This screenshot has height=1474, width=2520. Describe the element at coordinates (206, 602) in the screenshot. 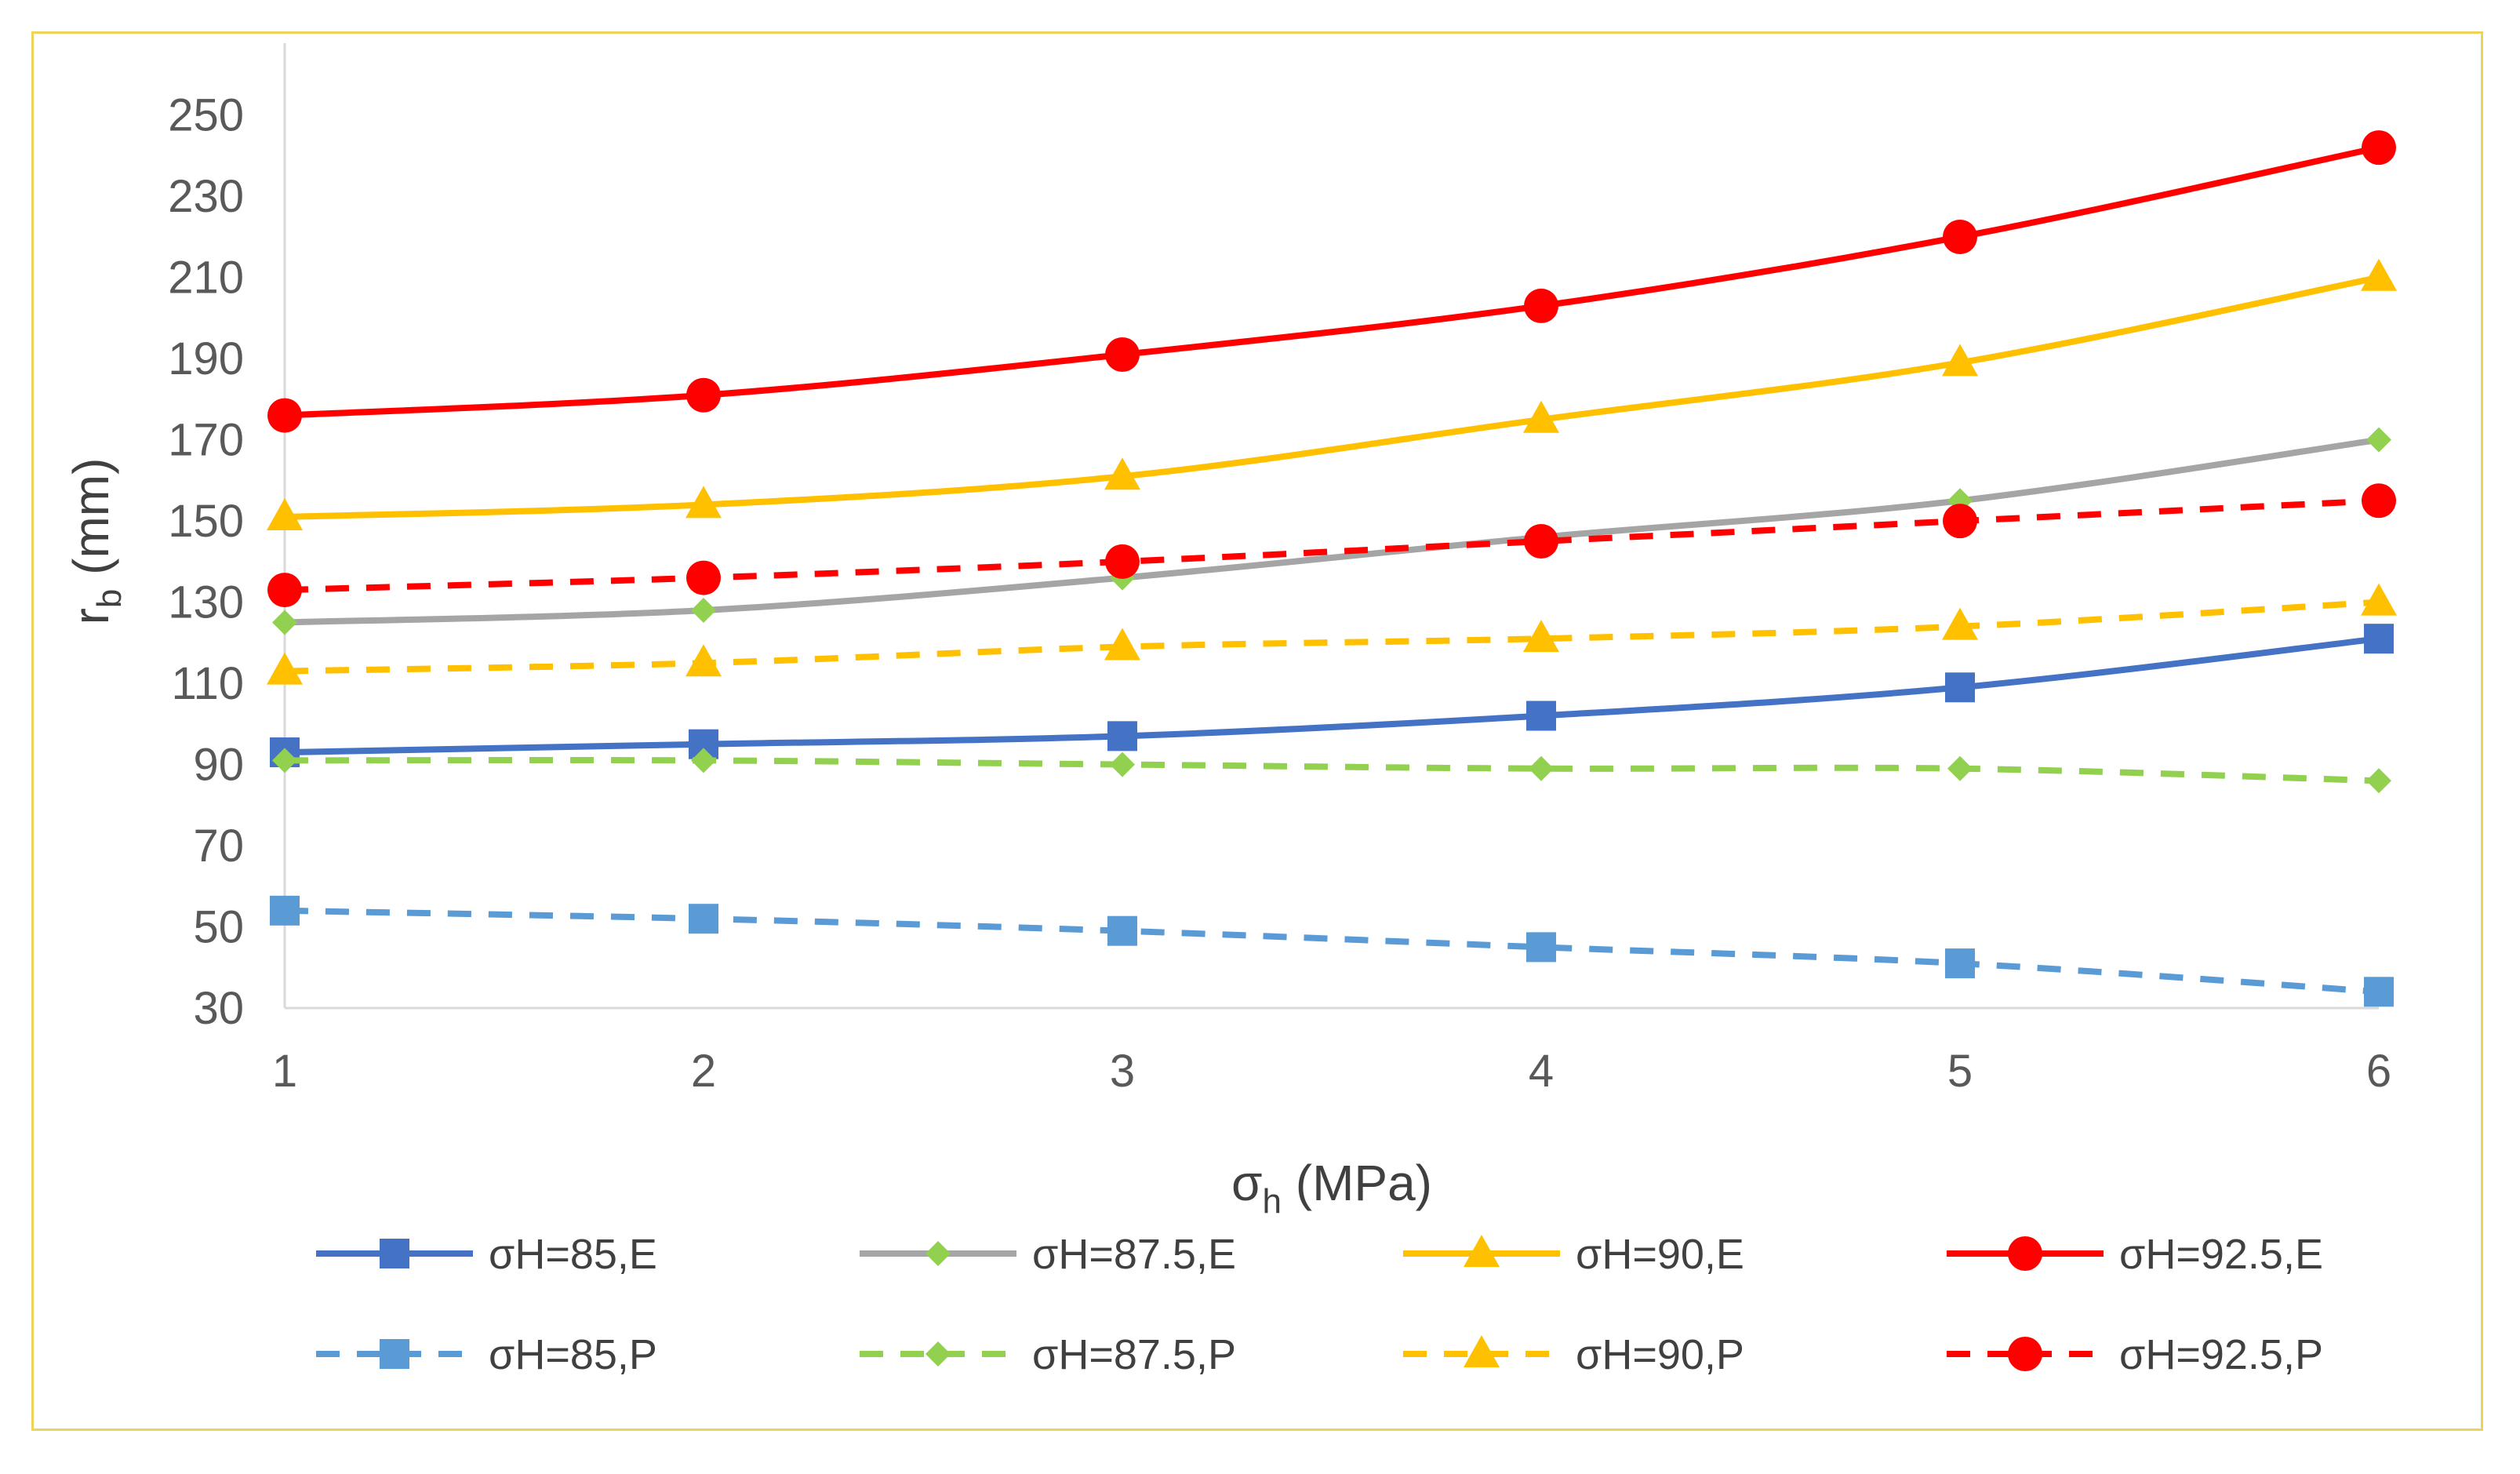

I see `y-tick-label: 130` at that location.